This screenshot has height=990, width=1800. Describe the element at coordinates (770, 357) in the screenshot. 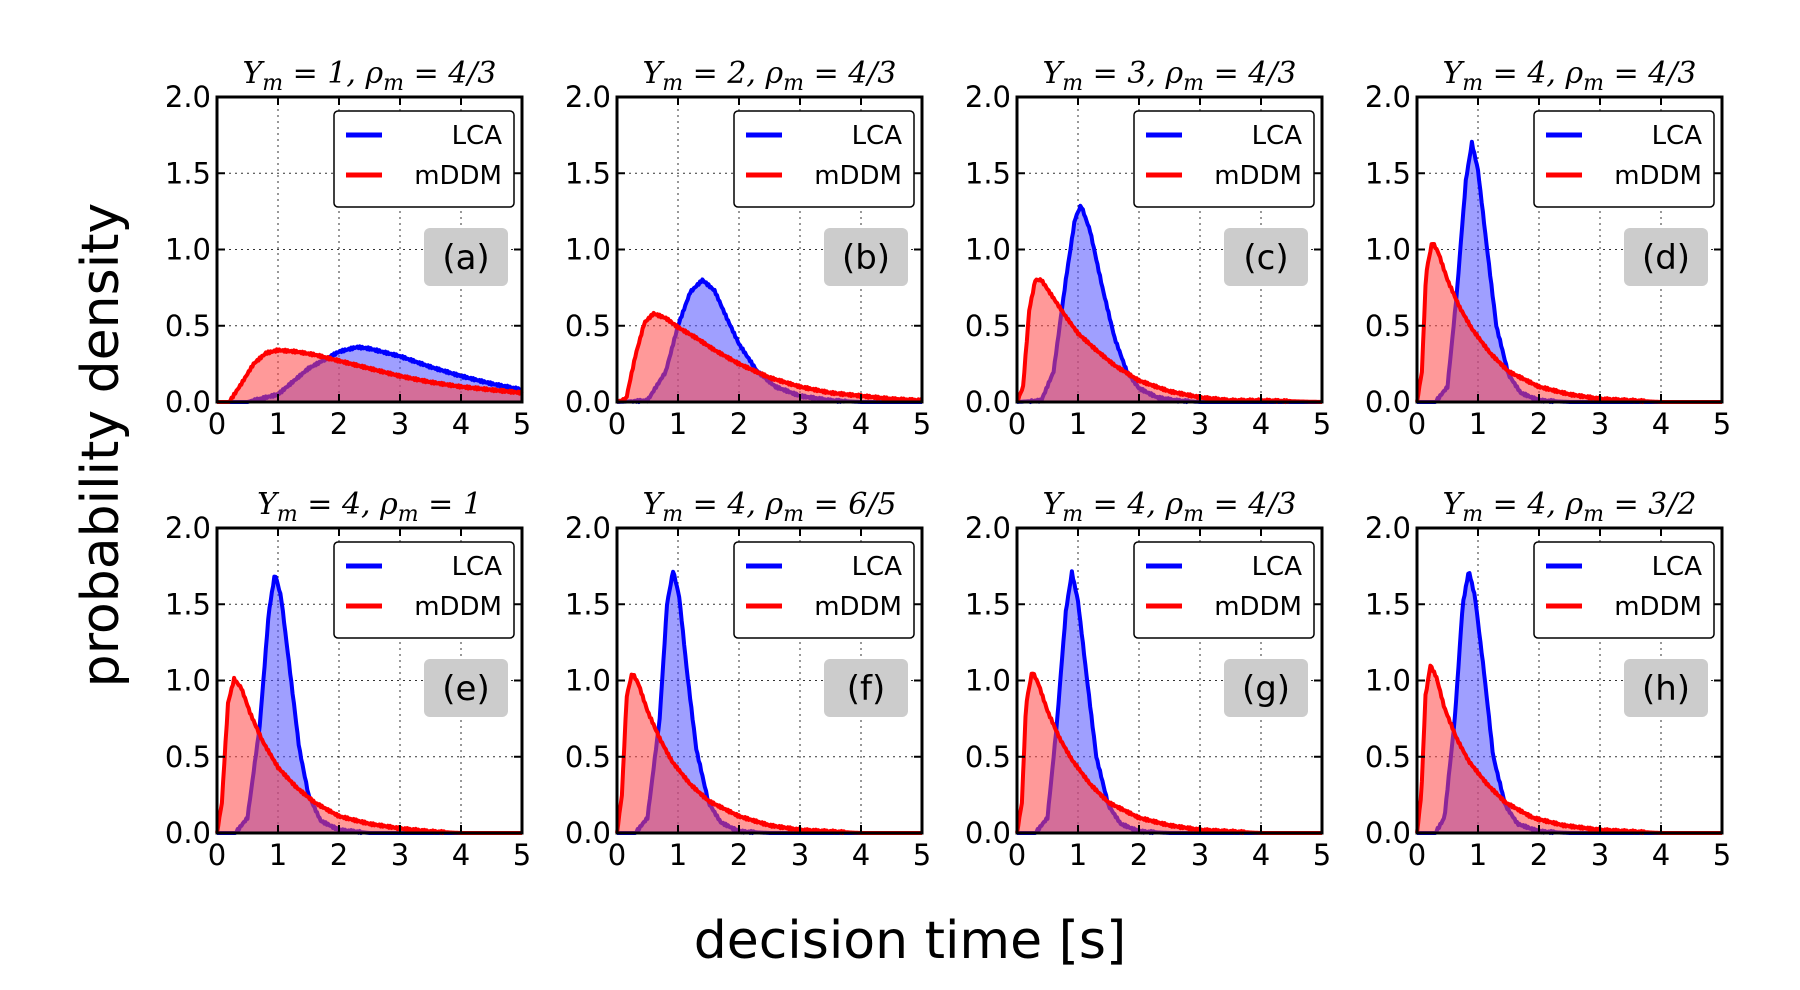

I see `series-mddm-line` at that location.